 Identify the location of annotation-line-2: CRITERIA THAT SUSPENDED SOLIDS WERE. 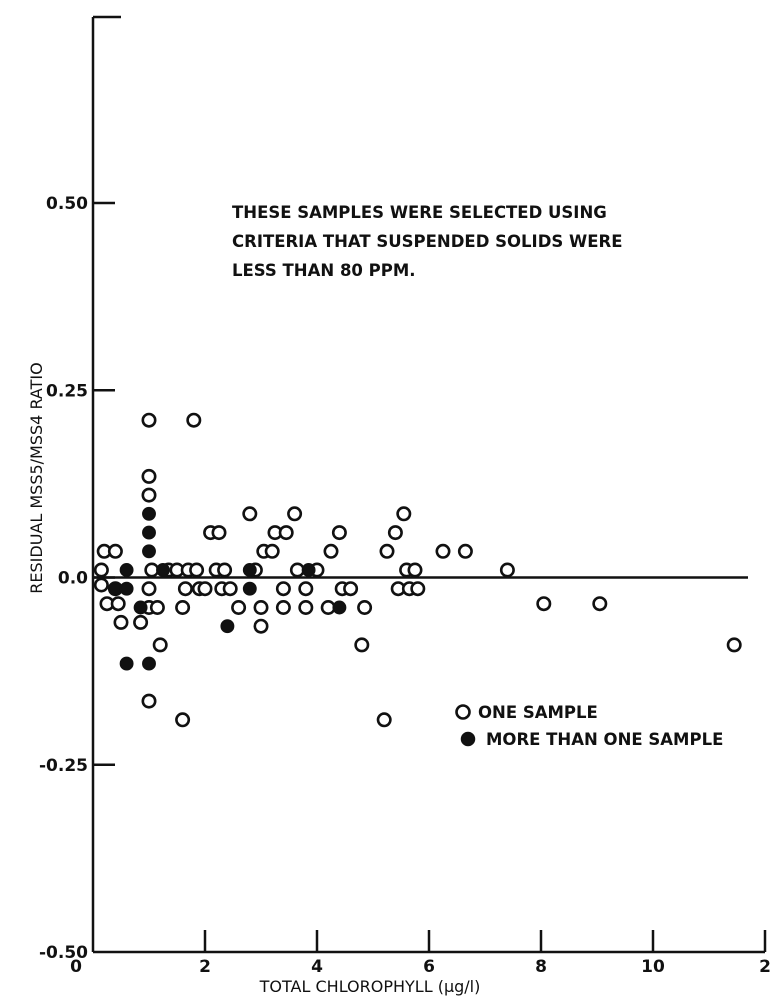
(427, 241).